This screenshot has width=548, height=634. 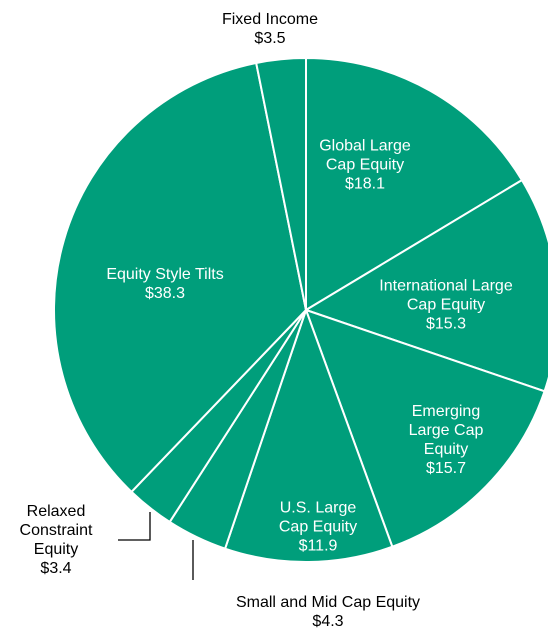 I want to click on leader-line, so click(x=134, y=526).